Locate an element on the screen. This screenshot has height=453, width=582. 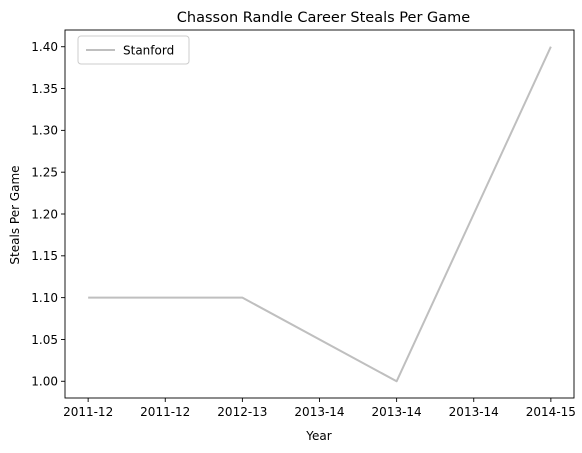
legend: Stanford is located at coordinates (133, 50).